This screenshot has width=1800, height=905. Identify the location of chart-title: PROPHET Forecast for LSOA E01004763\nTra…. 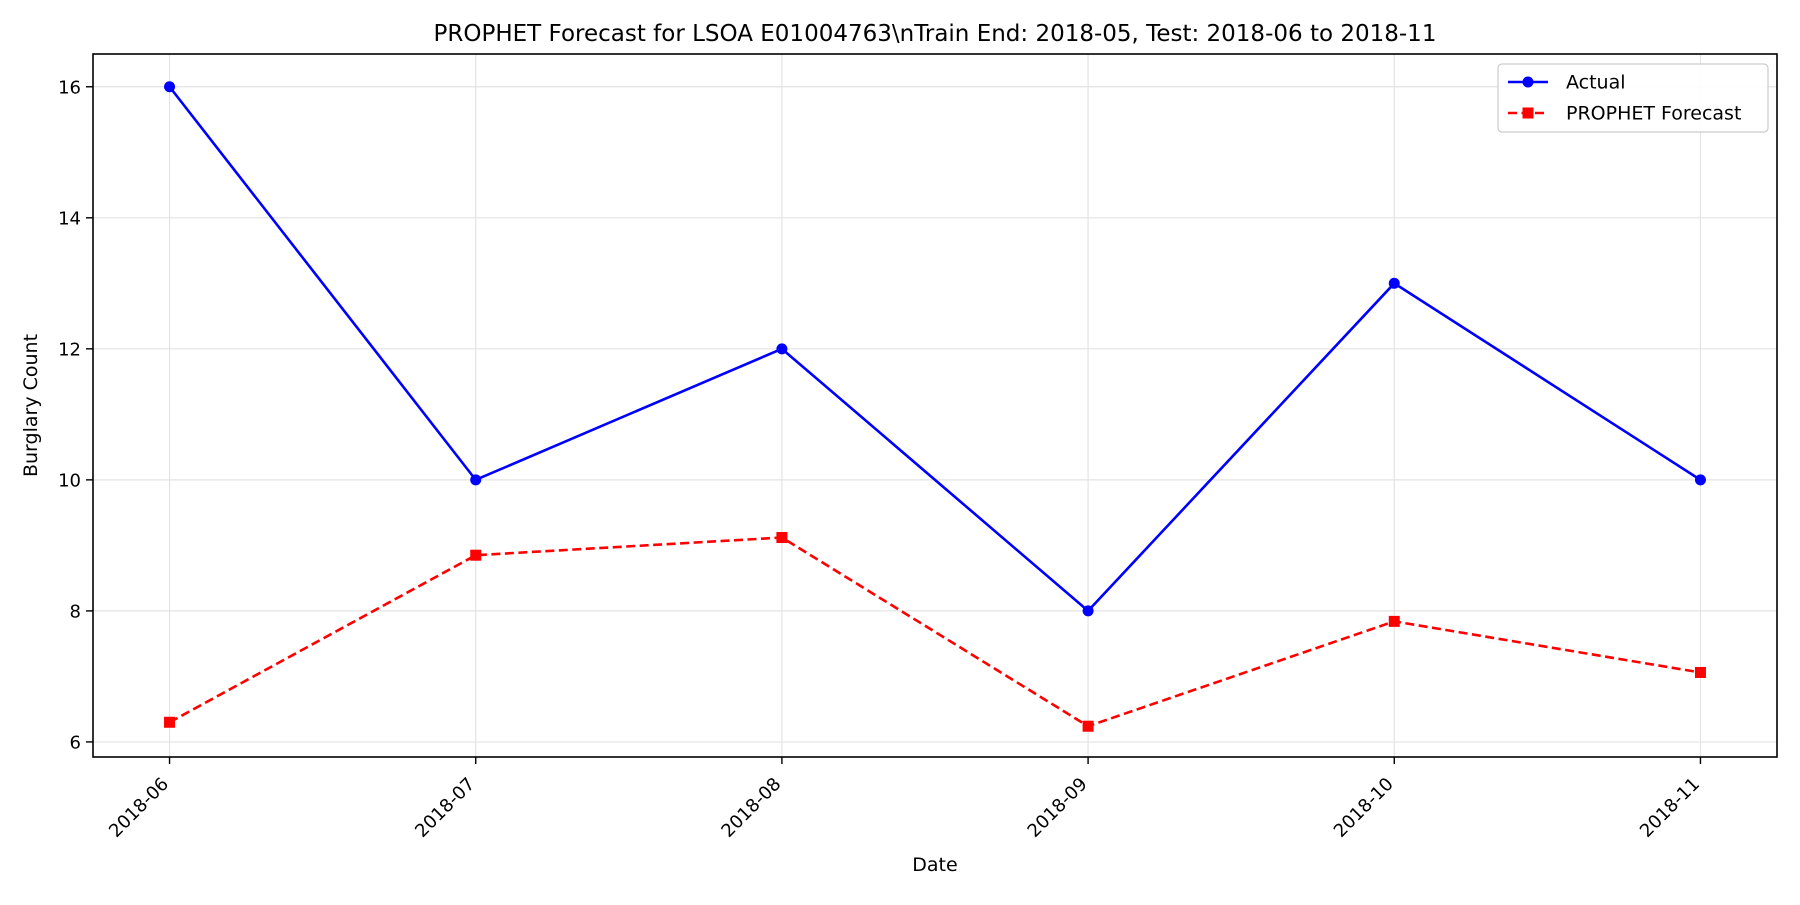
(935, 34).